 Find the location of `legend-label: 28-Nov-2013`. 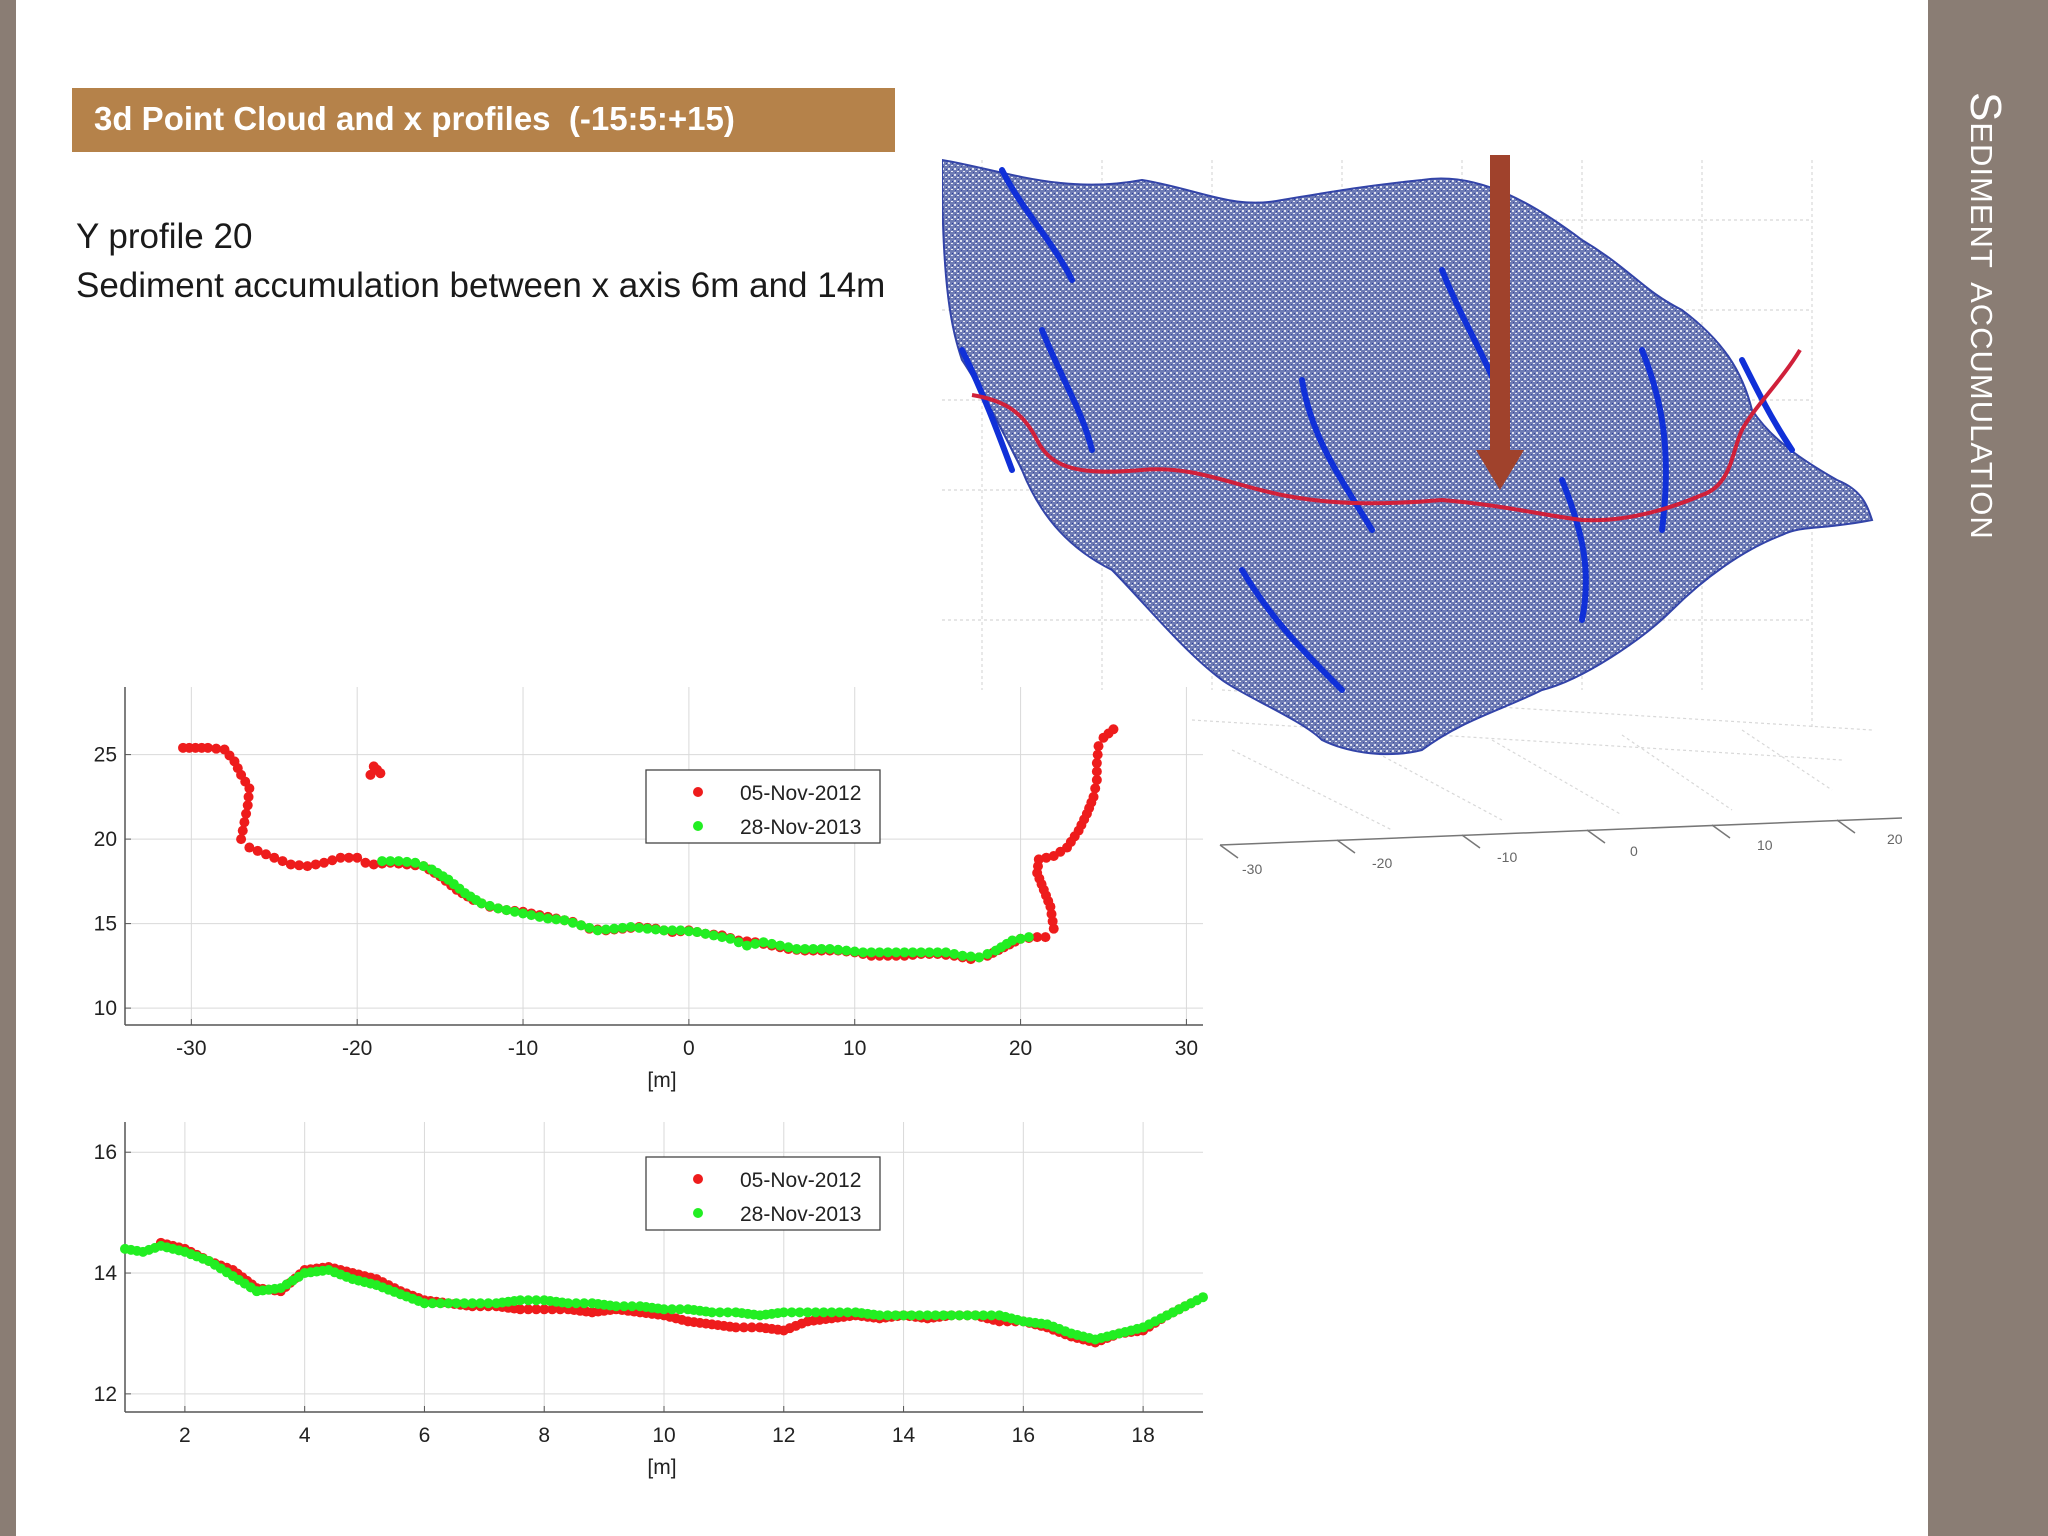

legend-label: 28-Nov-2013 is located at coordinates (800, 827).